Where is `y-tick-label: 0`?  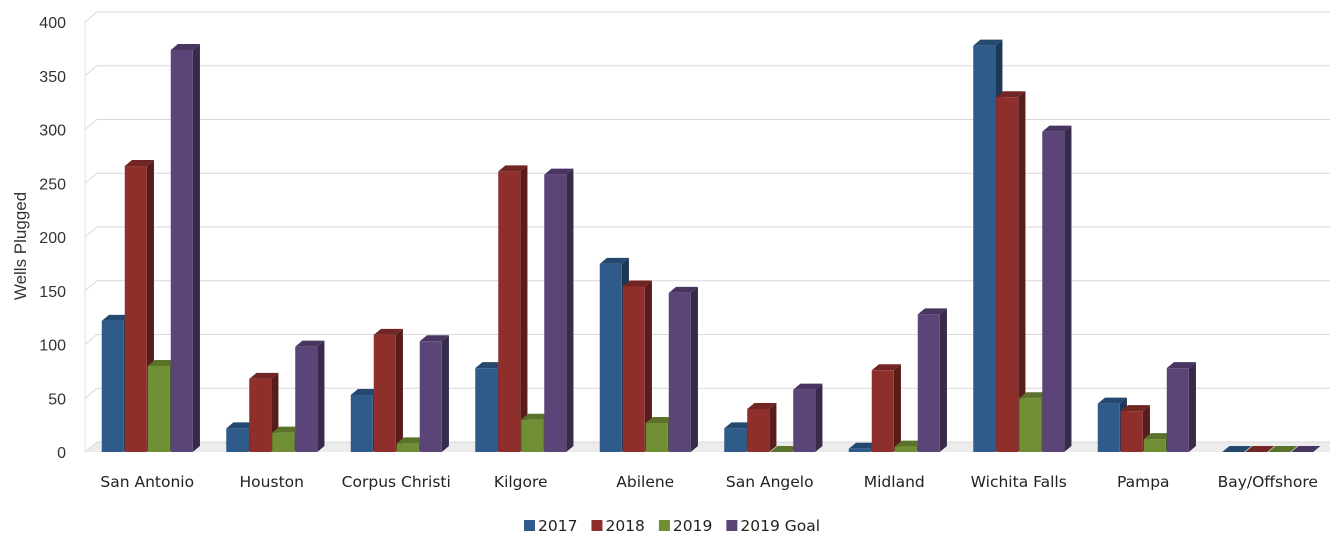
y-tick-label: 0 is located at coordinates (61, 453).